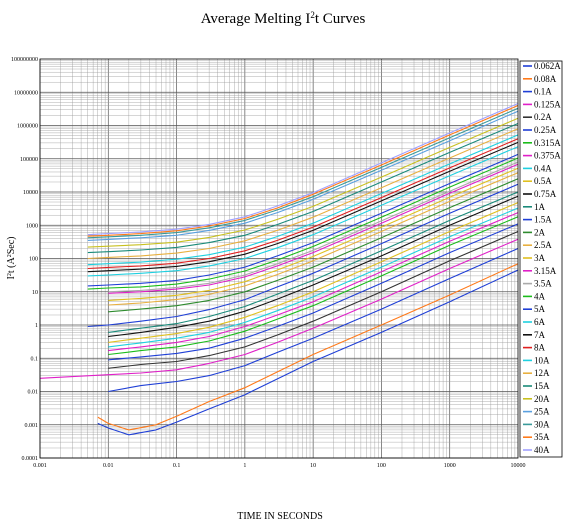 The width and height of the screenshot is (566, 525). I want to click on legend-label: 0.75A, so click(545, 194).